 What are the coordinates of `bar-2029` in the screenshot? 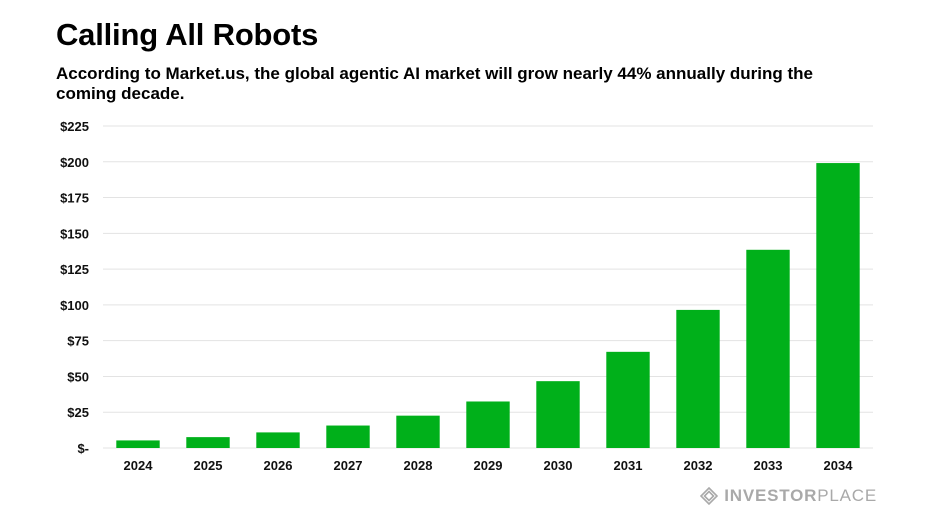 It's located at (488, 424).